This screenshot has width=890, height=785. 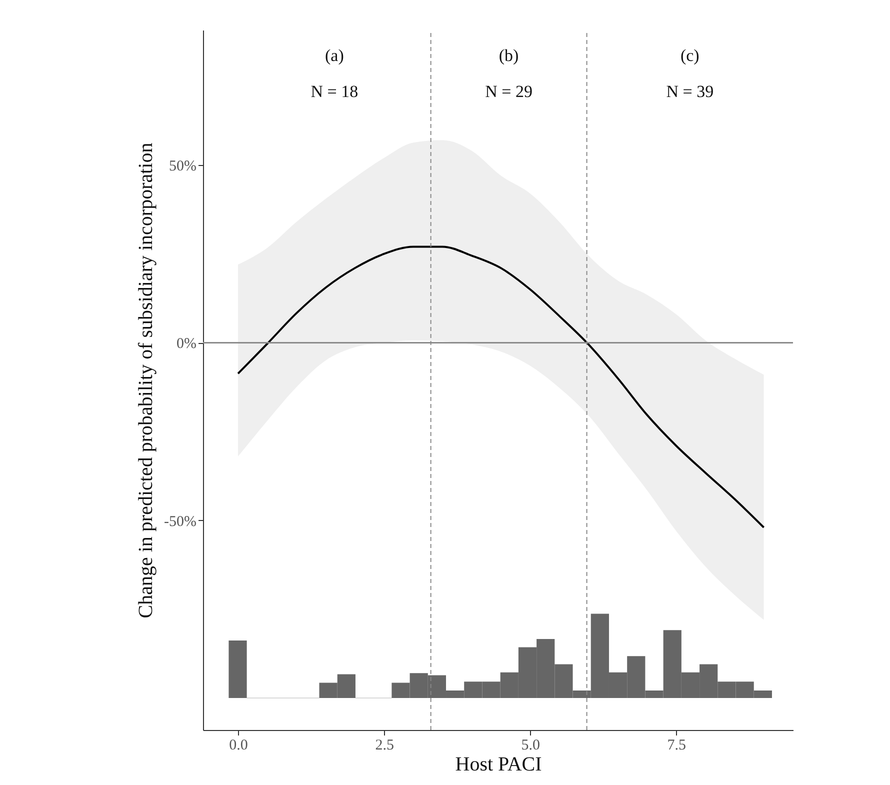 What do you see at coordinates (334, 55) in the screenshot?
I see `annotation: (a)` at bounding box center [334, 55].